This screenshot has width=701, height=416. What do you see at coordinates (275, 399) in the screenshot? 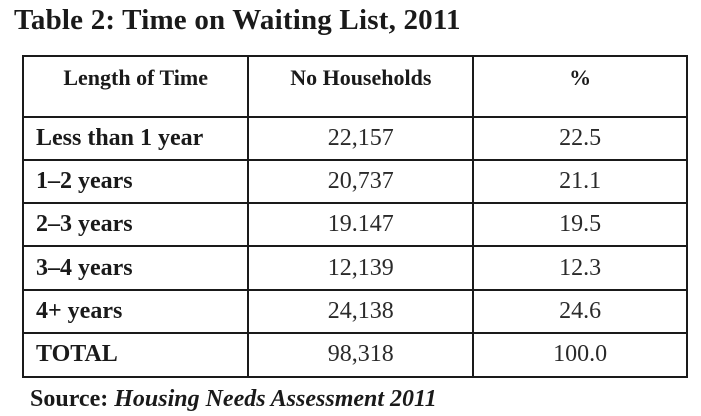
I see `source-title: Housing Needs Assessment 2011` at bounding box center [275, 399].